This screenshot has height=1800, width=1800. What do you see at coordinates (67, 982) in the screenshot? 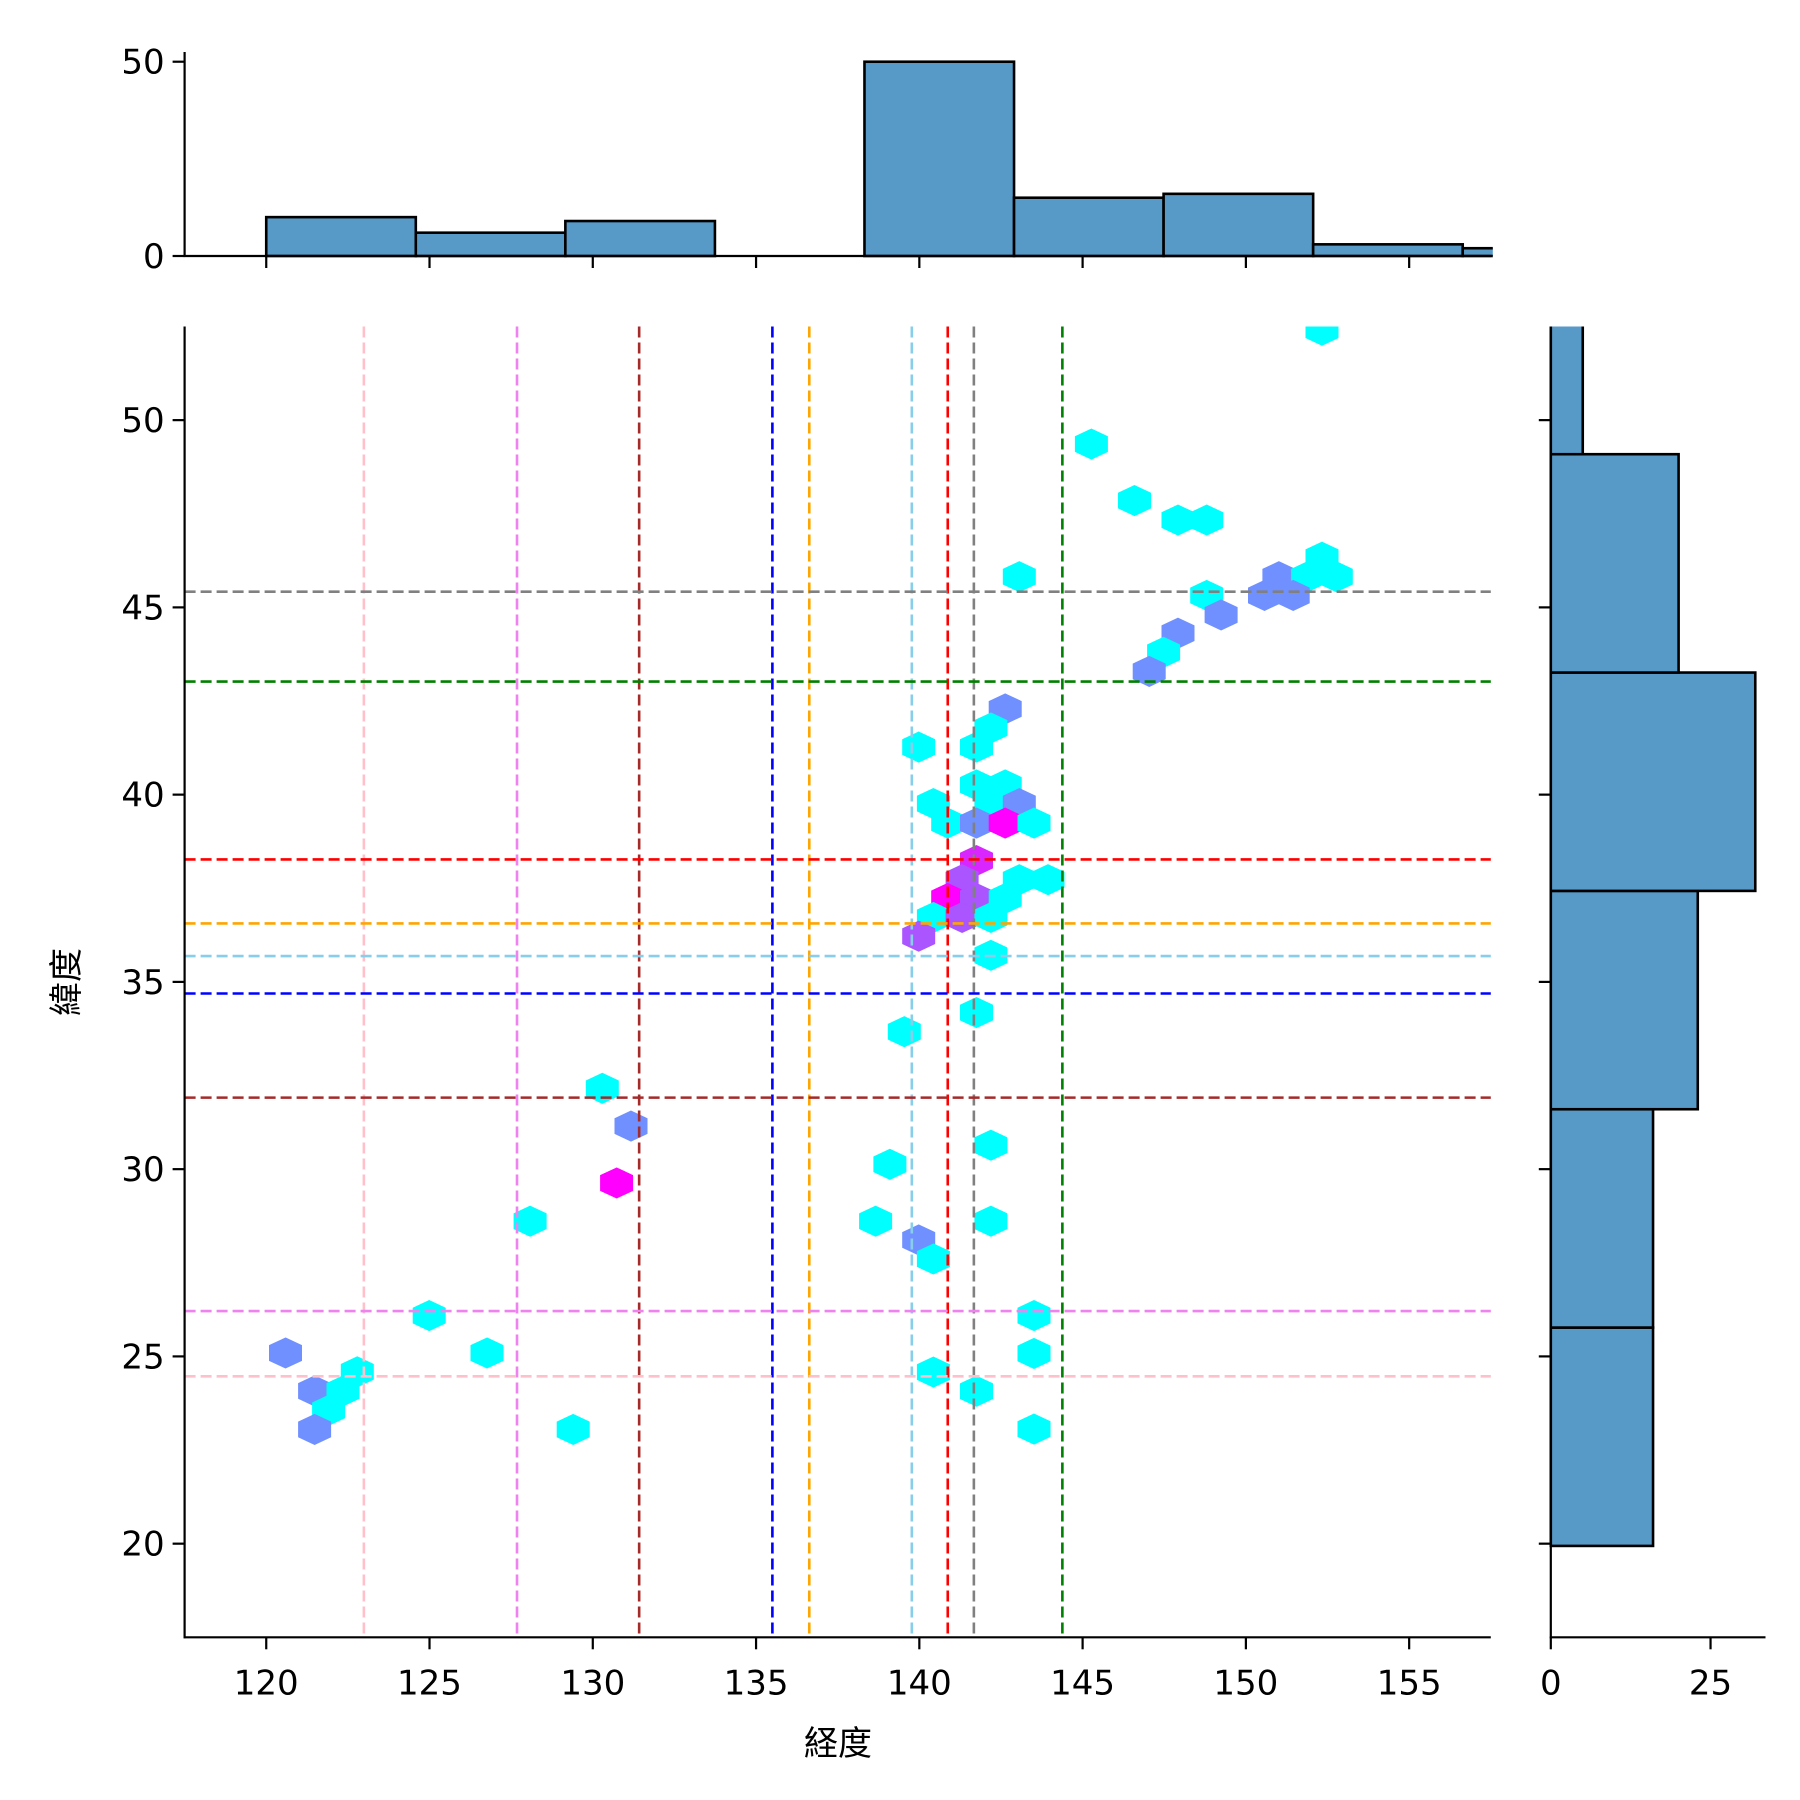
I see `y-axis-label: 緯度` at bounding box center [67, 982].